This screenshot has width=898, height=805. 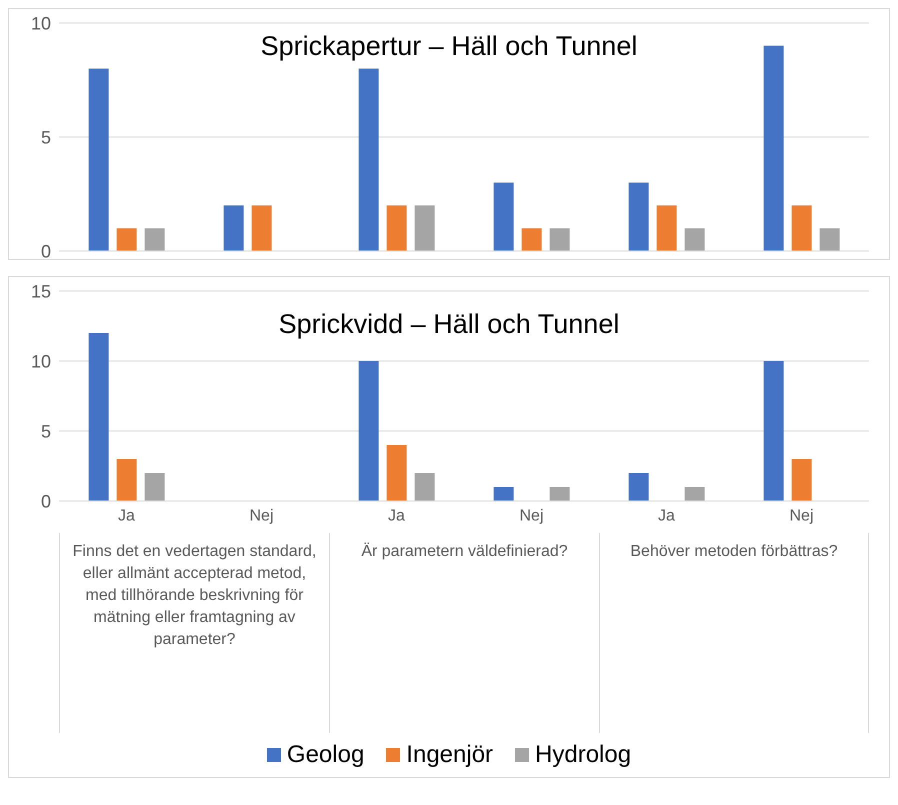 I want to click on text: Finns det en vedertagen standard, eller allmänt accepterad metod, med tillhörande beskrivning för mätning eller framtagning av parameter?, so click(x=194, y=633).